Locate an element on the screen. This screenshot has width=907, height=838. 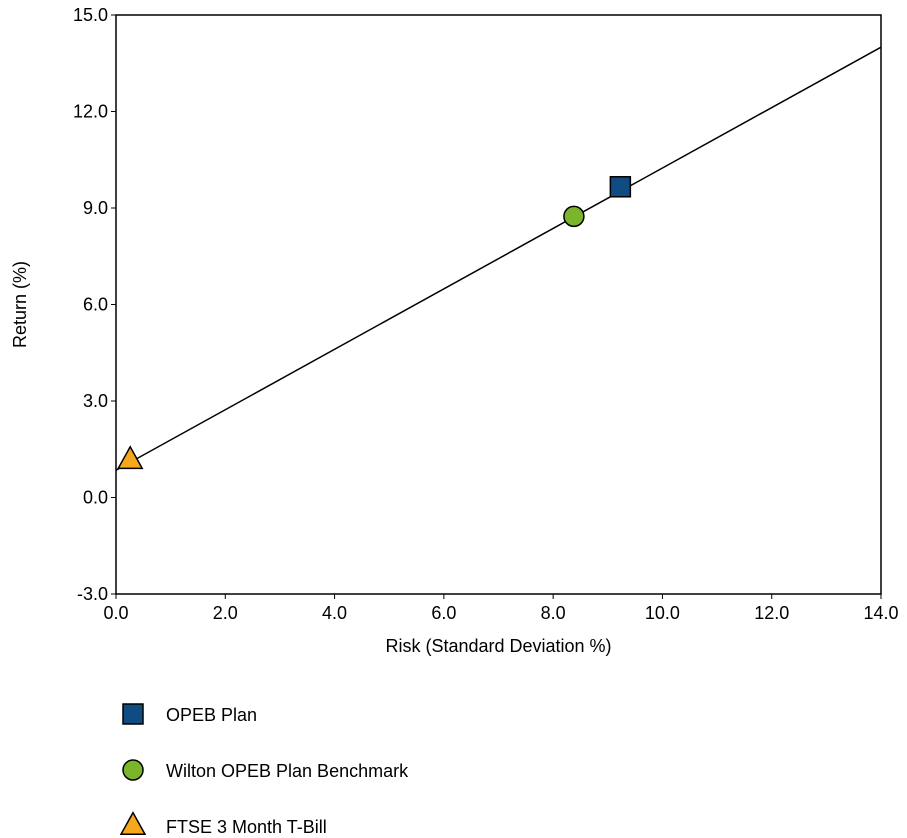
x-tick-label: 4.0 is located at coordinates (334, 613).